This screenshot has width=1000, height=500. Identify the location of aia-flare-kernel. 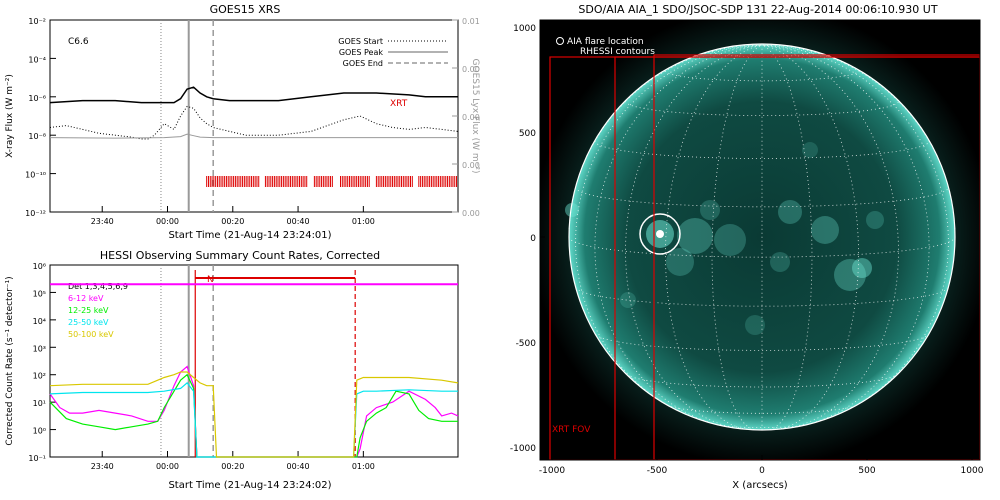
(660, 234).